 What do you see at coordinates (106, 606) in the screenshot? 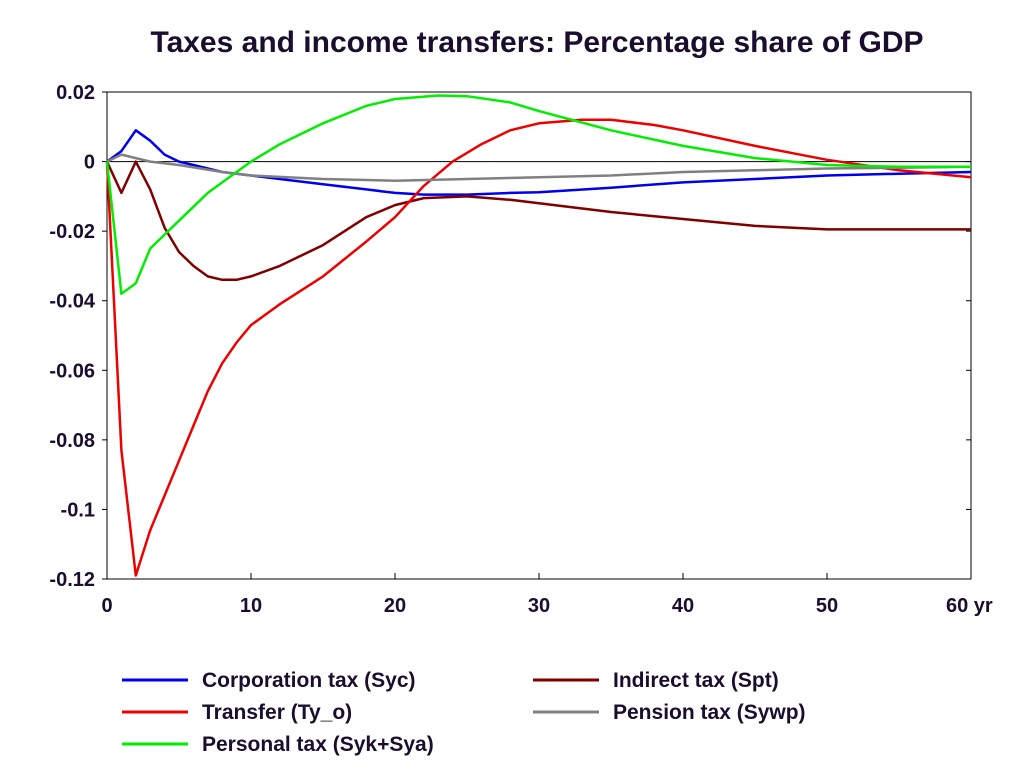
I see `x-tick-label: 0` at bounding box center [106, 606].